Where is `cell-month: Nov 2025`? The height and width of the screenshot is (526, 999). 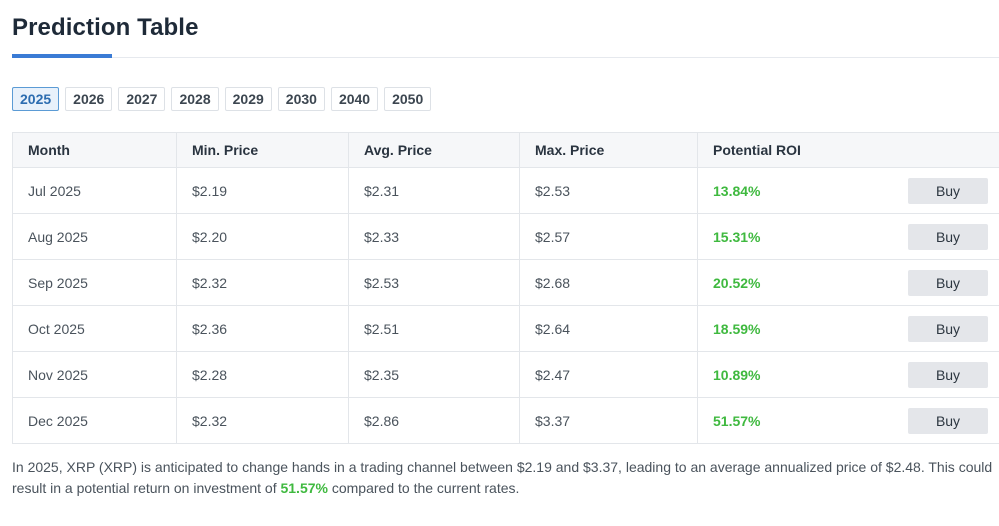
cell-month: Nov 2025 is located at coordinates (94, 374).